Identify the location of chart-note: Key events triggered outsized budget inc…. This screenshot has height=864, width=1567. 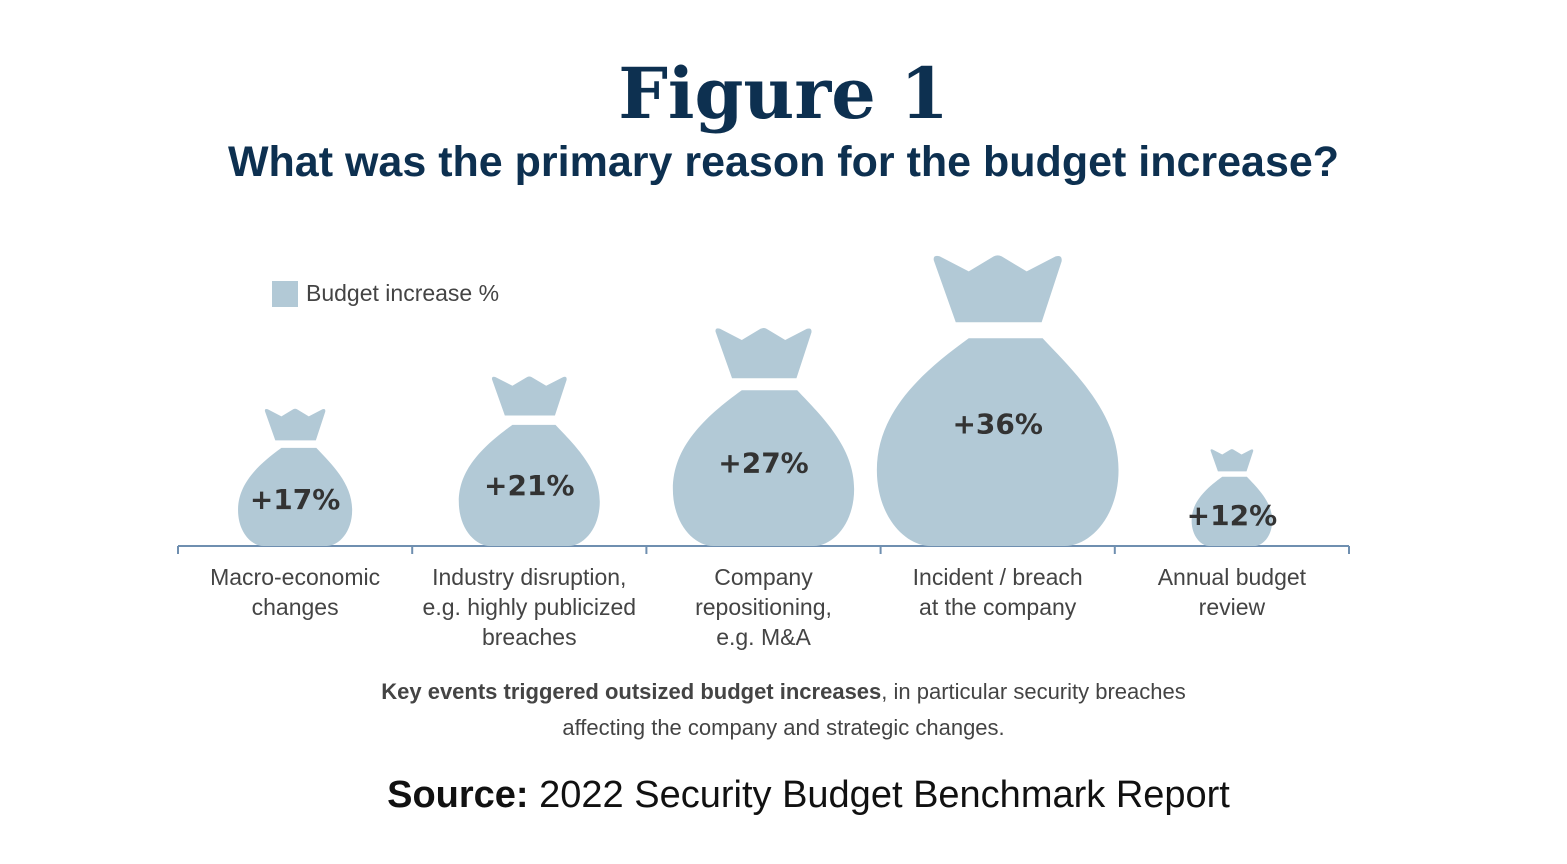
(783, 710).